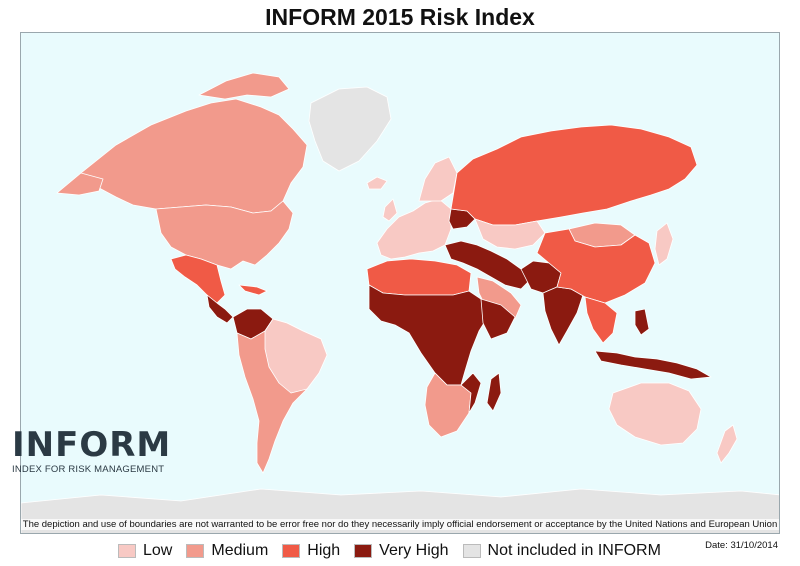  What do you see at coordinates (296, 356) in the screenshot?
I see `region-brazil` at bounding box center [296, 356].